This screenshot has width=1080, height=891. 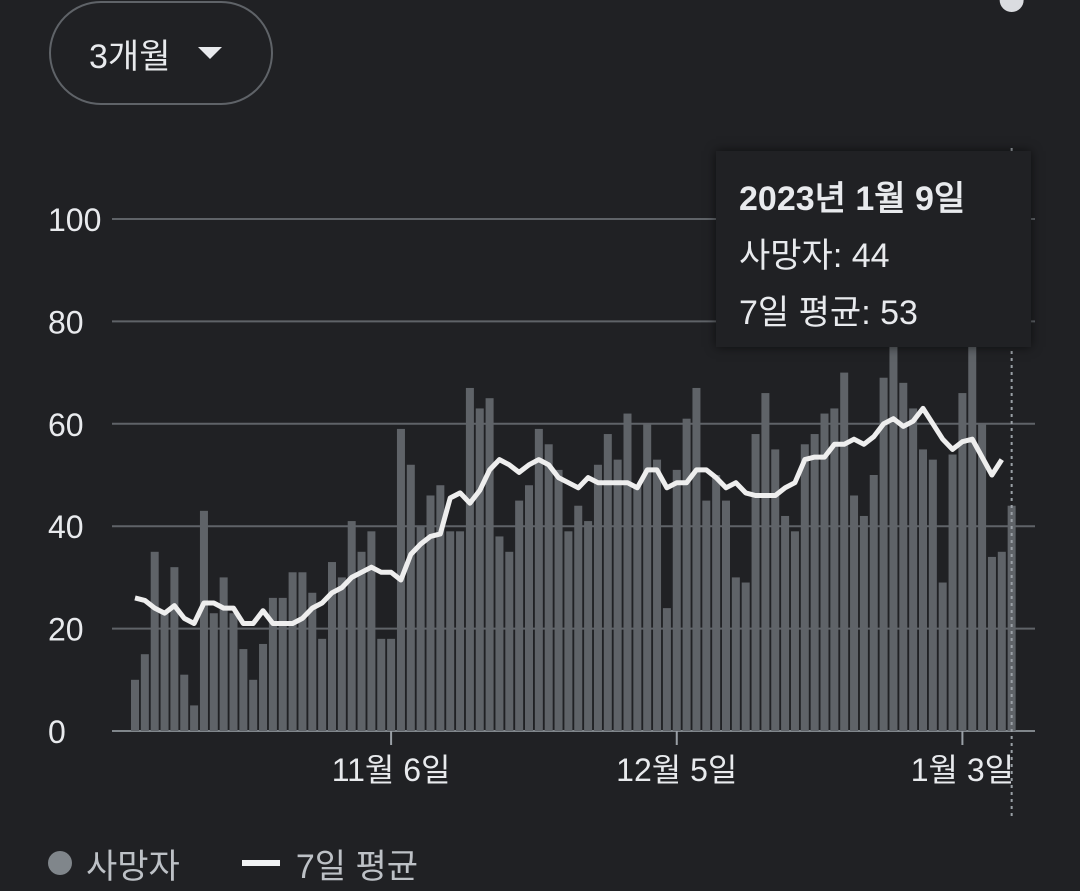 What do you see at coordinates (60, 863) in the screenshot?
I see `deaths-legend-dot-icon` at bounding box center [60, 863].